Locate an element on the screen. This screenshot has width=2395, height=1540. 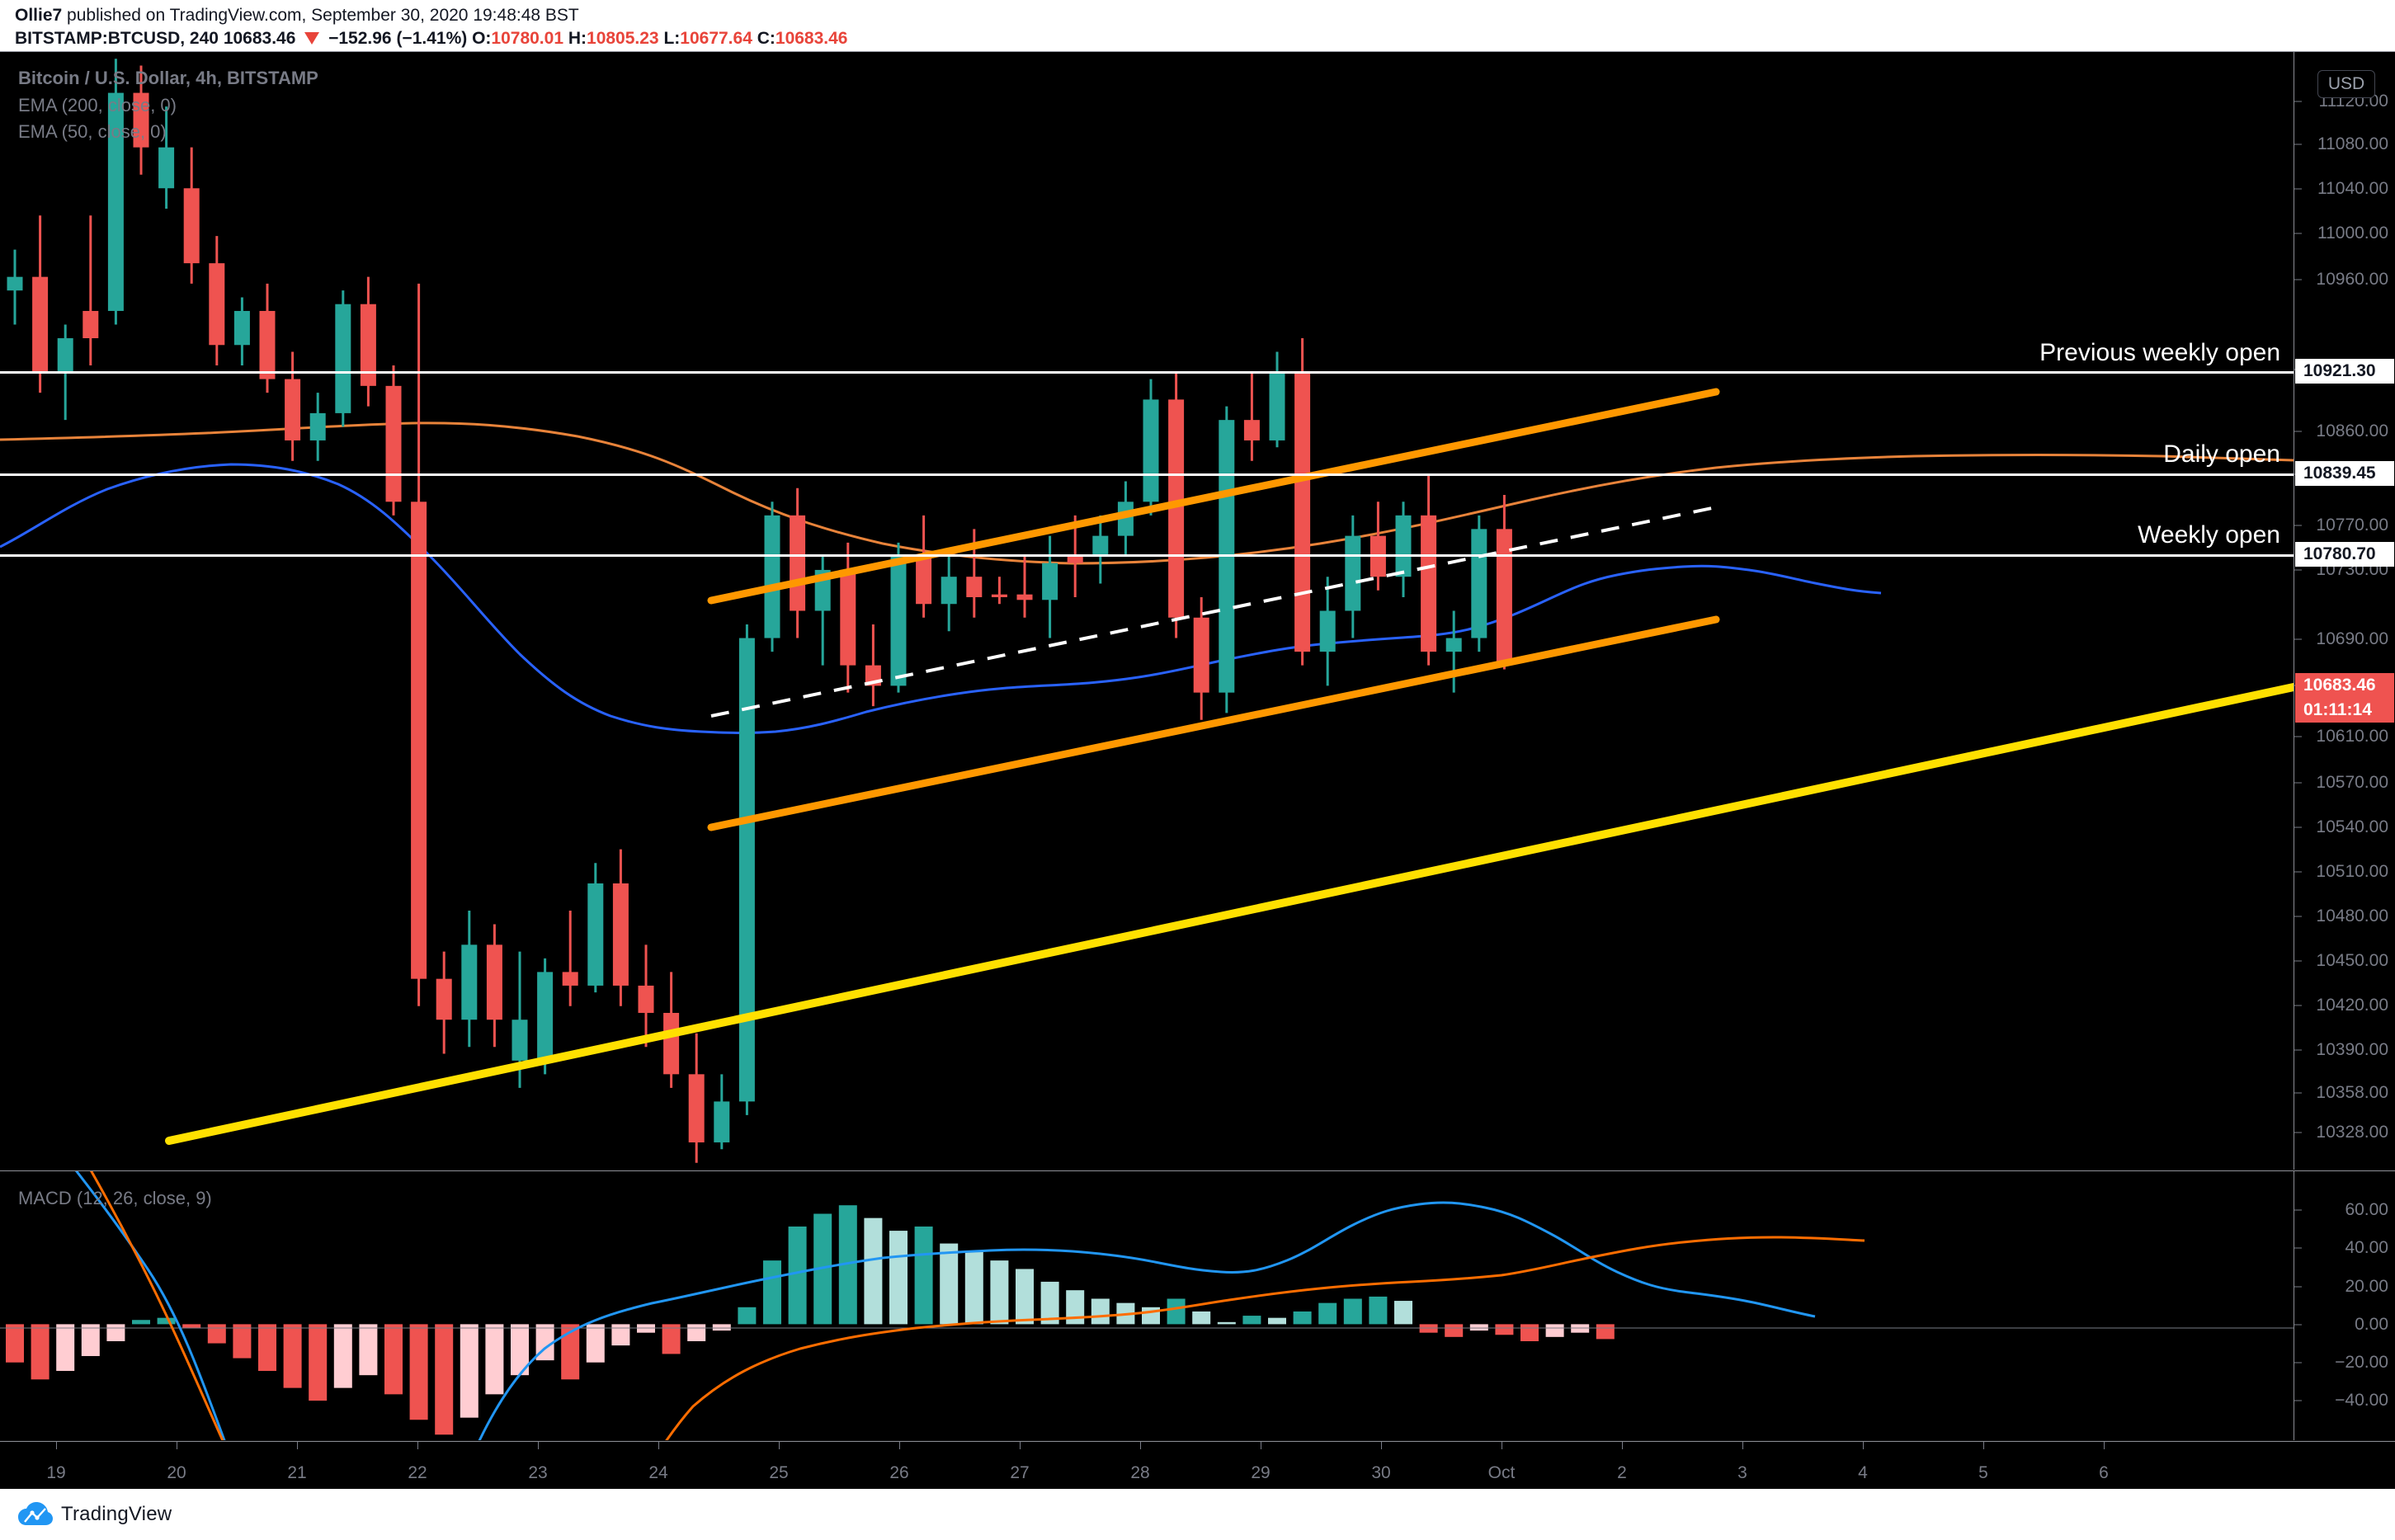
tradingview-brand: TradingView is located at coordinates (116, 1514).